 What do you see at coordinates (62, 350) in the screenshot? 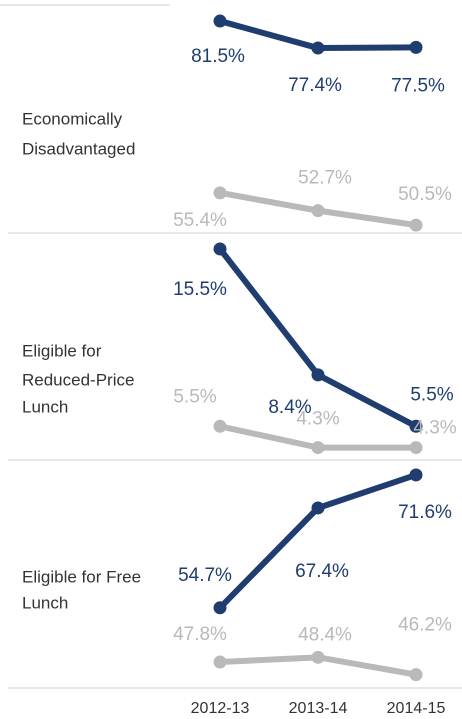
I see `panel-label: Eligible for` at bounding box center [62, 350].